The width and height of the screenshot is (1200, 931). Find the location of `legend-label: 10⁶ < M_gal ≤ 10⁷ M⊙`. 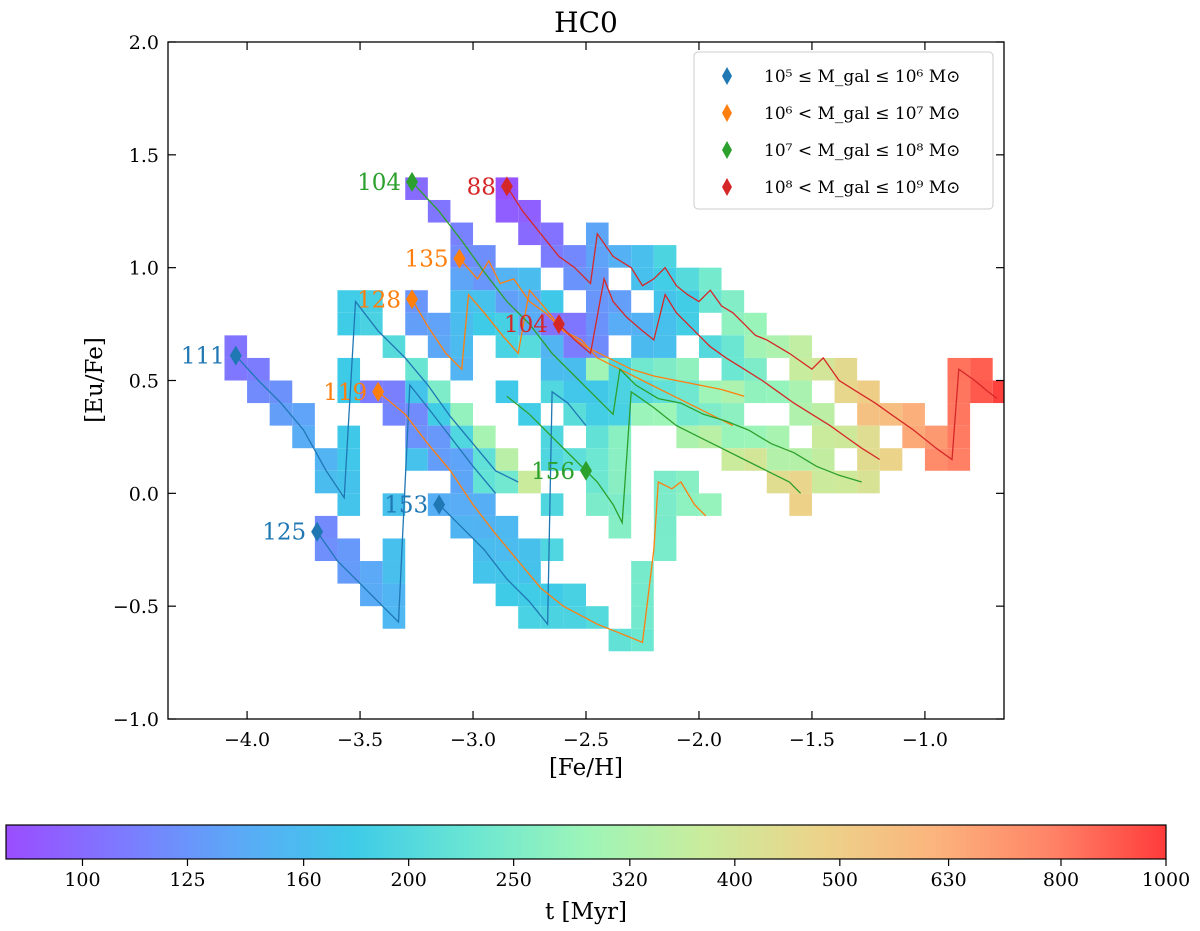

legend-label: 10⁶ < M_gal ≤ 10⁷ M⊙ is located at coordinates (862, 114).